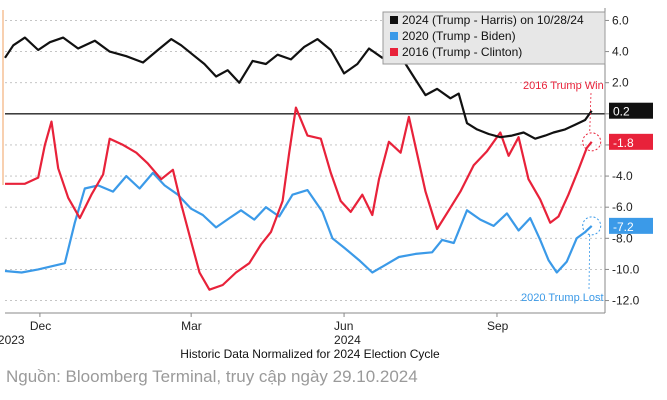 The height and width of the screenshot is (400, 667). What do you see at coordinates (563, 86) in the screenshot?
I see `annotation-label: 2016 Trump Win` at bounding box center [563, 86].